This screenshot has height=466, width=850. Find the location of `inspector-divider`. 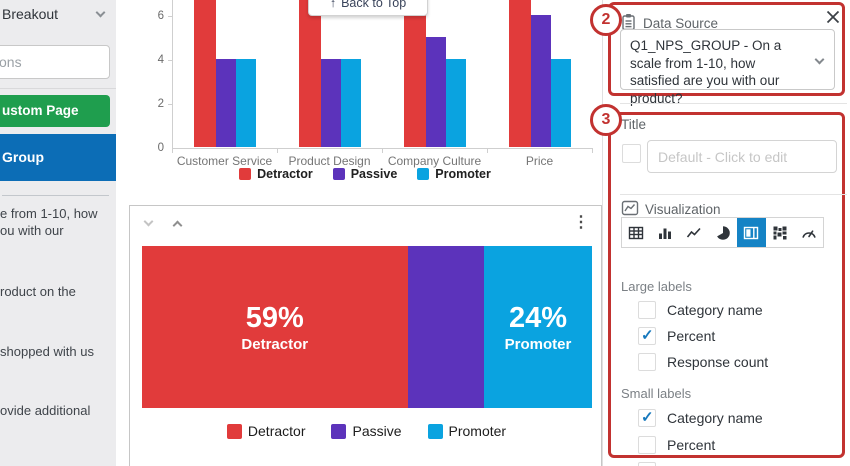

inspector-divider is located at coordinates (733, 103).